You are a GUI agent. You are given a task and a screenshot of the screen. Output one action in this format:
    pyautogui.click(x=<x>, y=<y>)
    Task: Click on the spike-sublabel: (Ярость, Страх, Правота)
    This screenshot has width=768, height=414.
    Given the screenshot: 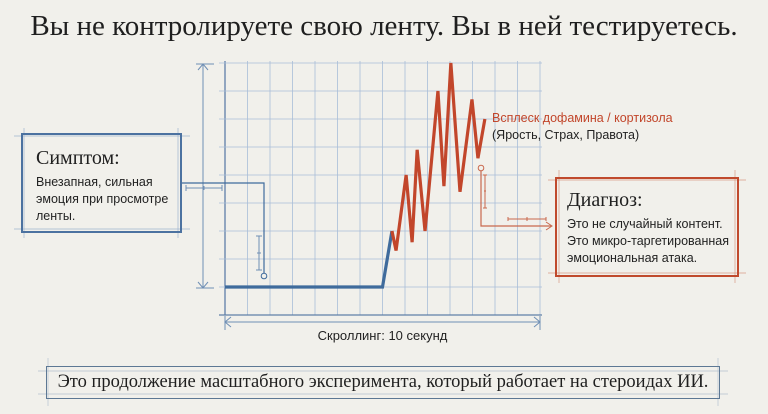 What is the action you would take?
    pyautogui.click(x=566, y=135)
    